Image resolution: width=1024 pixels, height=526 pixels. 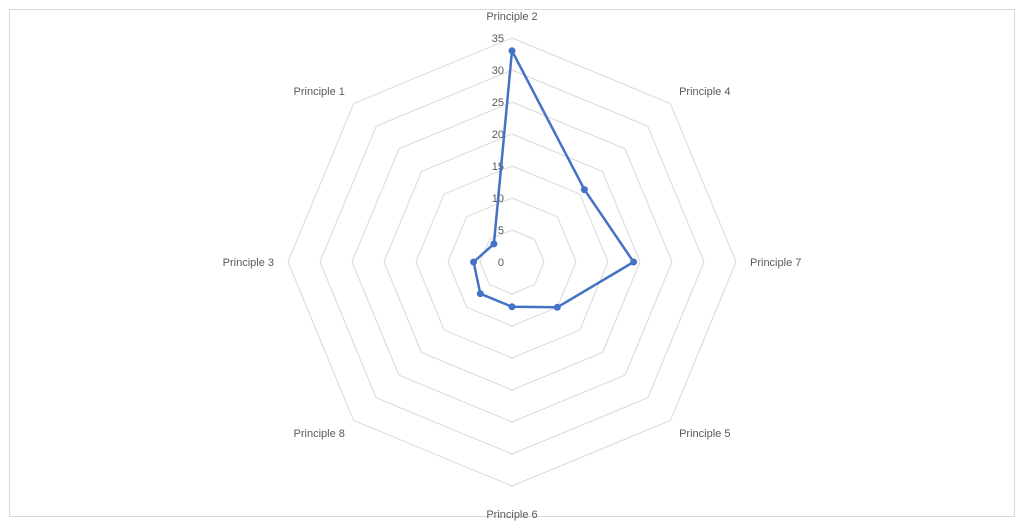 I want to click on category-label: Principle 3, so click(x=248, y=263).